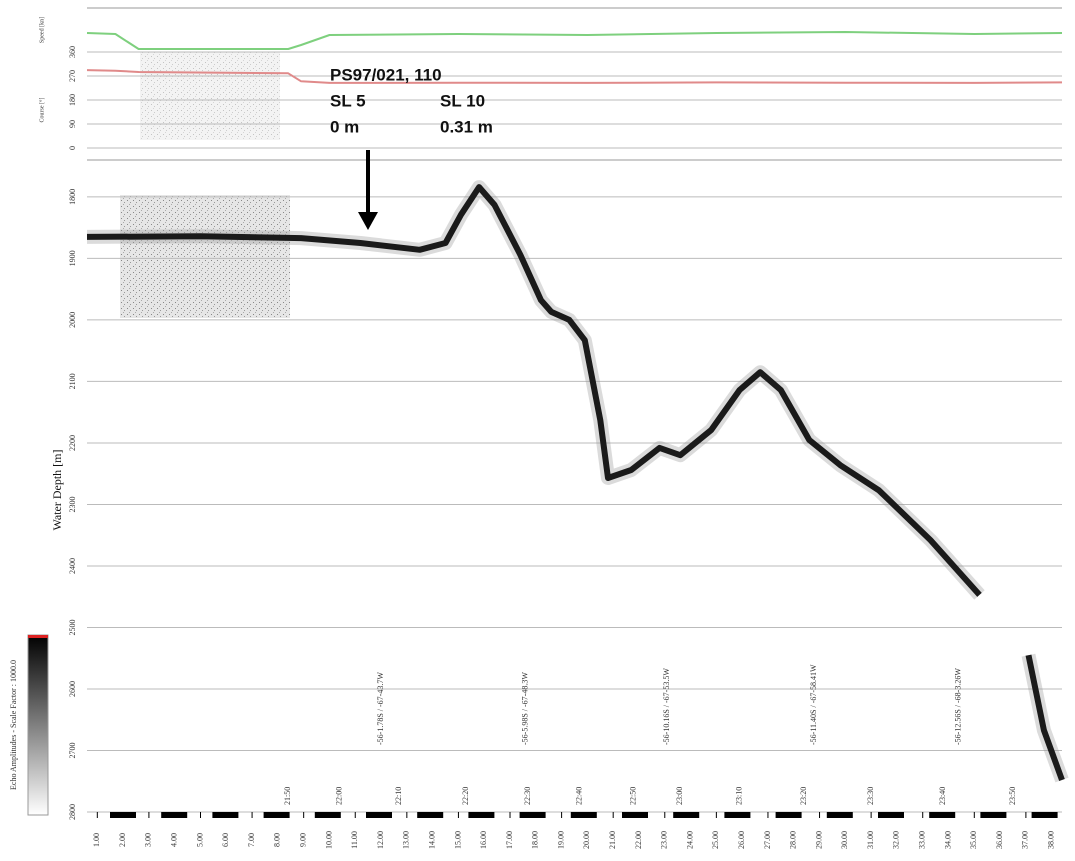 This screenshot has height=861, width=1075. What do you see at coordinates (793, 840) in the screenshot?
I see `x-tick-label: 28.00` at bounding box center [793, 840].